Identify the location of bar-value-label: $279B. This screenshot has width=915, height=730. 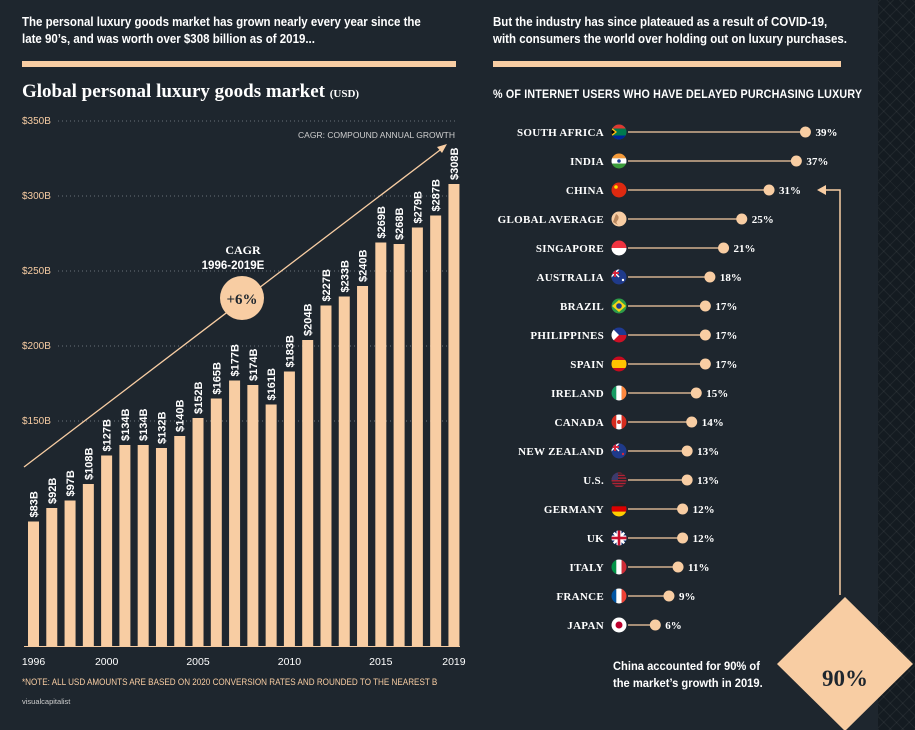
(418, 207).